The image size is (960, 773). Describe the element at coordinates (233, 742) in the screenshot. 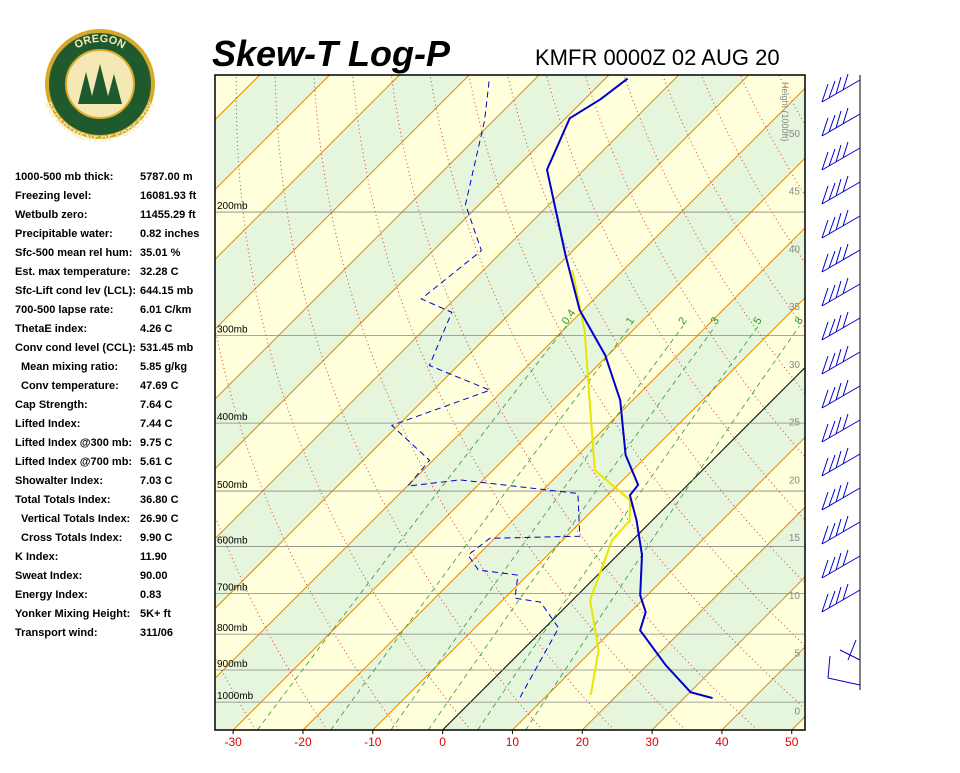

I see `x-tick-label: -30` at that location.